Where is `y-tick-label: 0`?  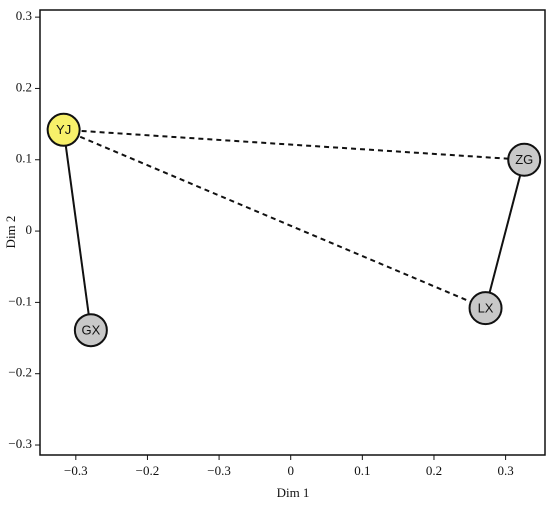 y-tick-label: 0 is located at coordinates (29, 229).